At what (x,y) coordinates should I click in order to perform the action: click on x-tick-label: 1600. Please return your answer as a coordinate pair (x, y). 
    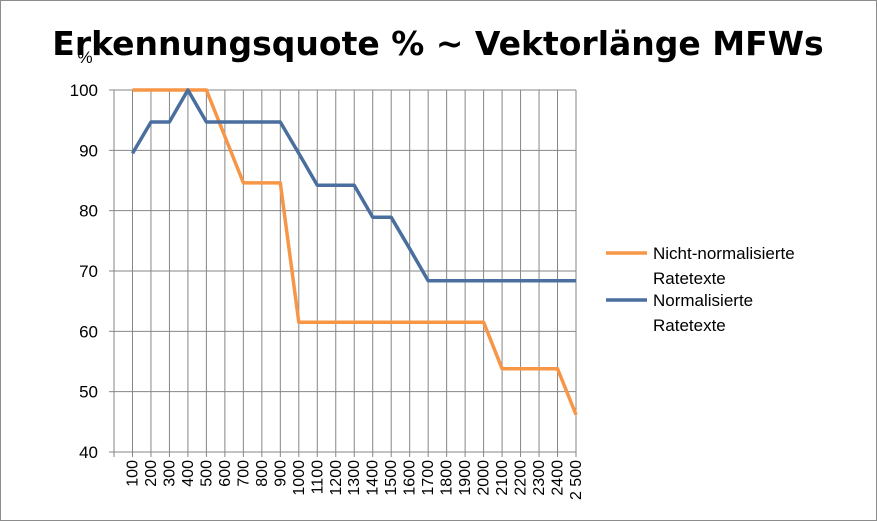
    Looking at the image, I should click on (410, 478).